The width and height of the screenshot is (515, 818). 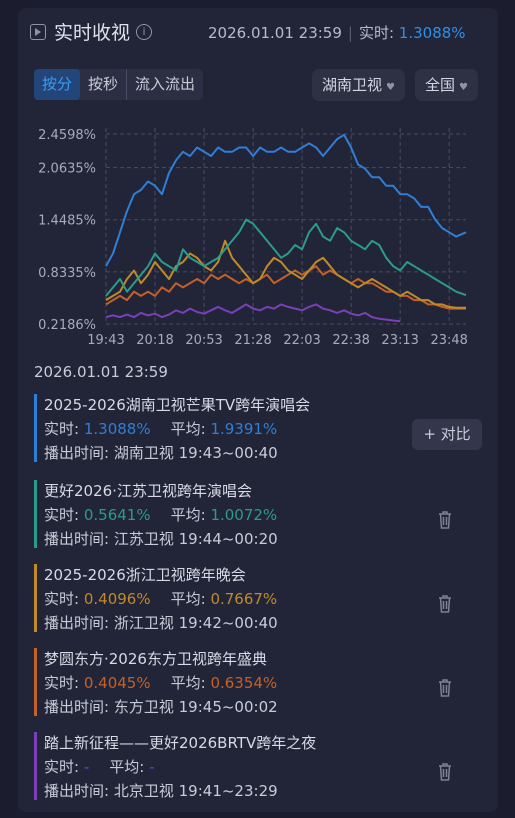 What do you see at coordinates (228, 539) in the screenshot?
I see `airtime-range: 19:44~00:20` at bounding box center [228, 539].